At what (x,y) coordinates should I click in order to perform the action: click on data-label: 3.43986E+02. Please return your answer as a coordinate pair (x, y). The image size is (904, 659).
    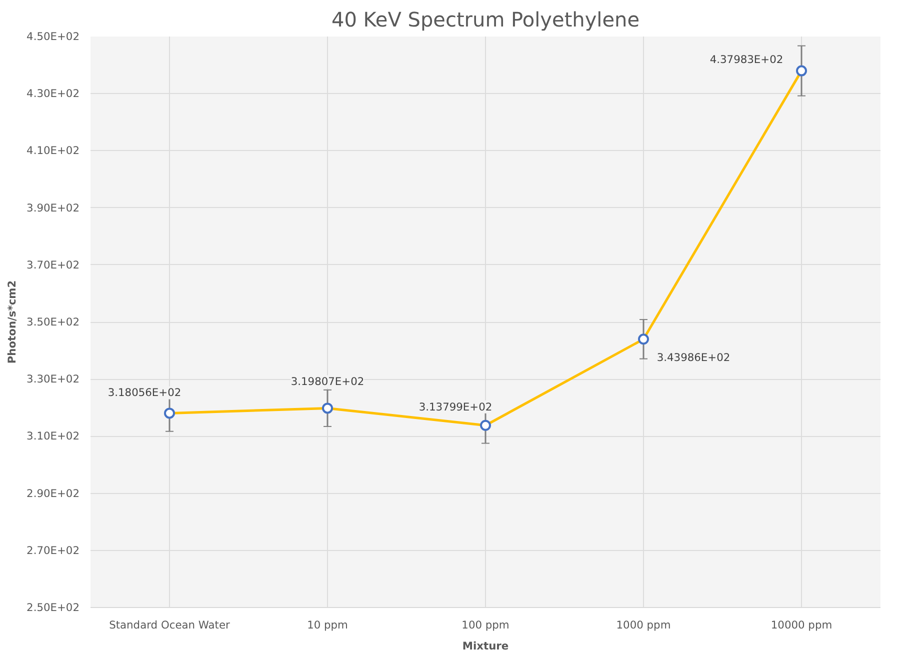
    Looking at the image, I should click on (693, 357).